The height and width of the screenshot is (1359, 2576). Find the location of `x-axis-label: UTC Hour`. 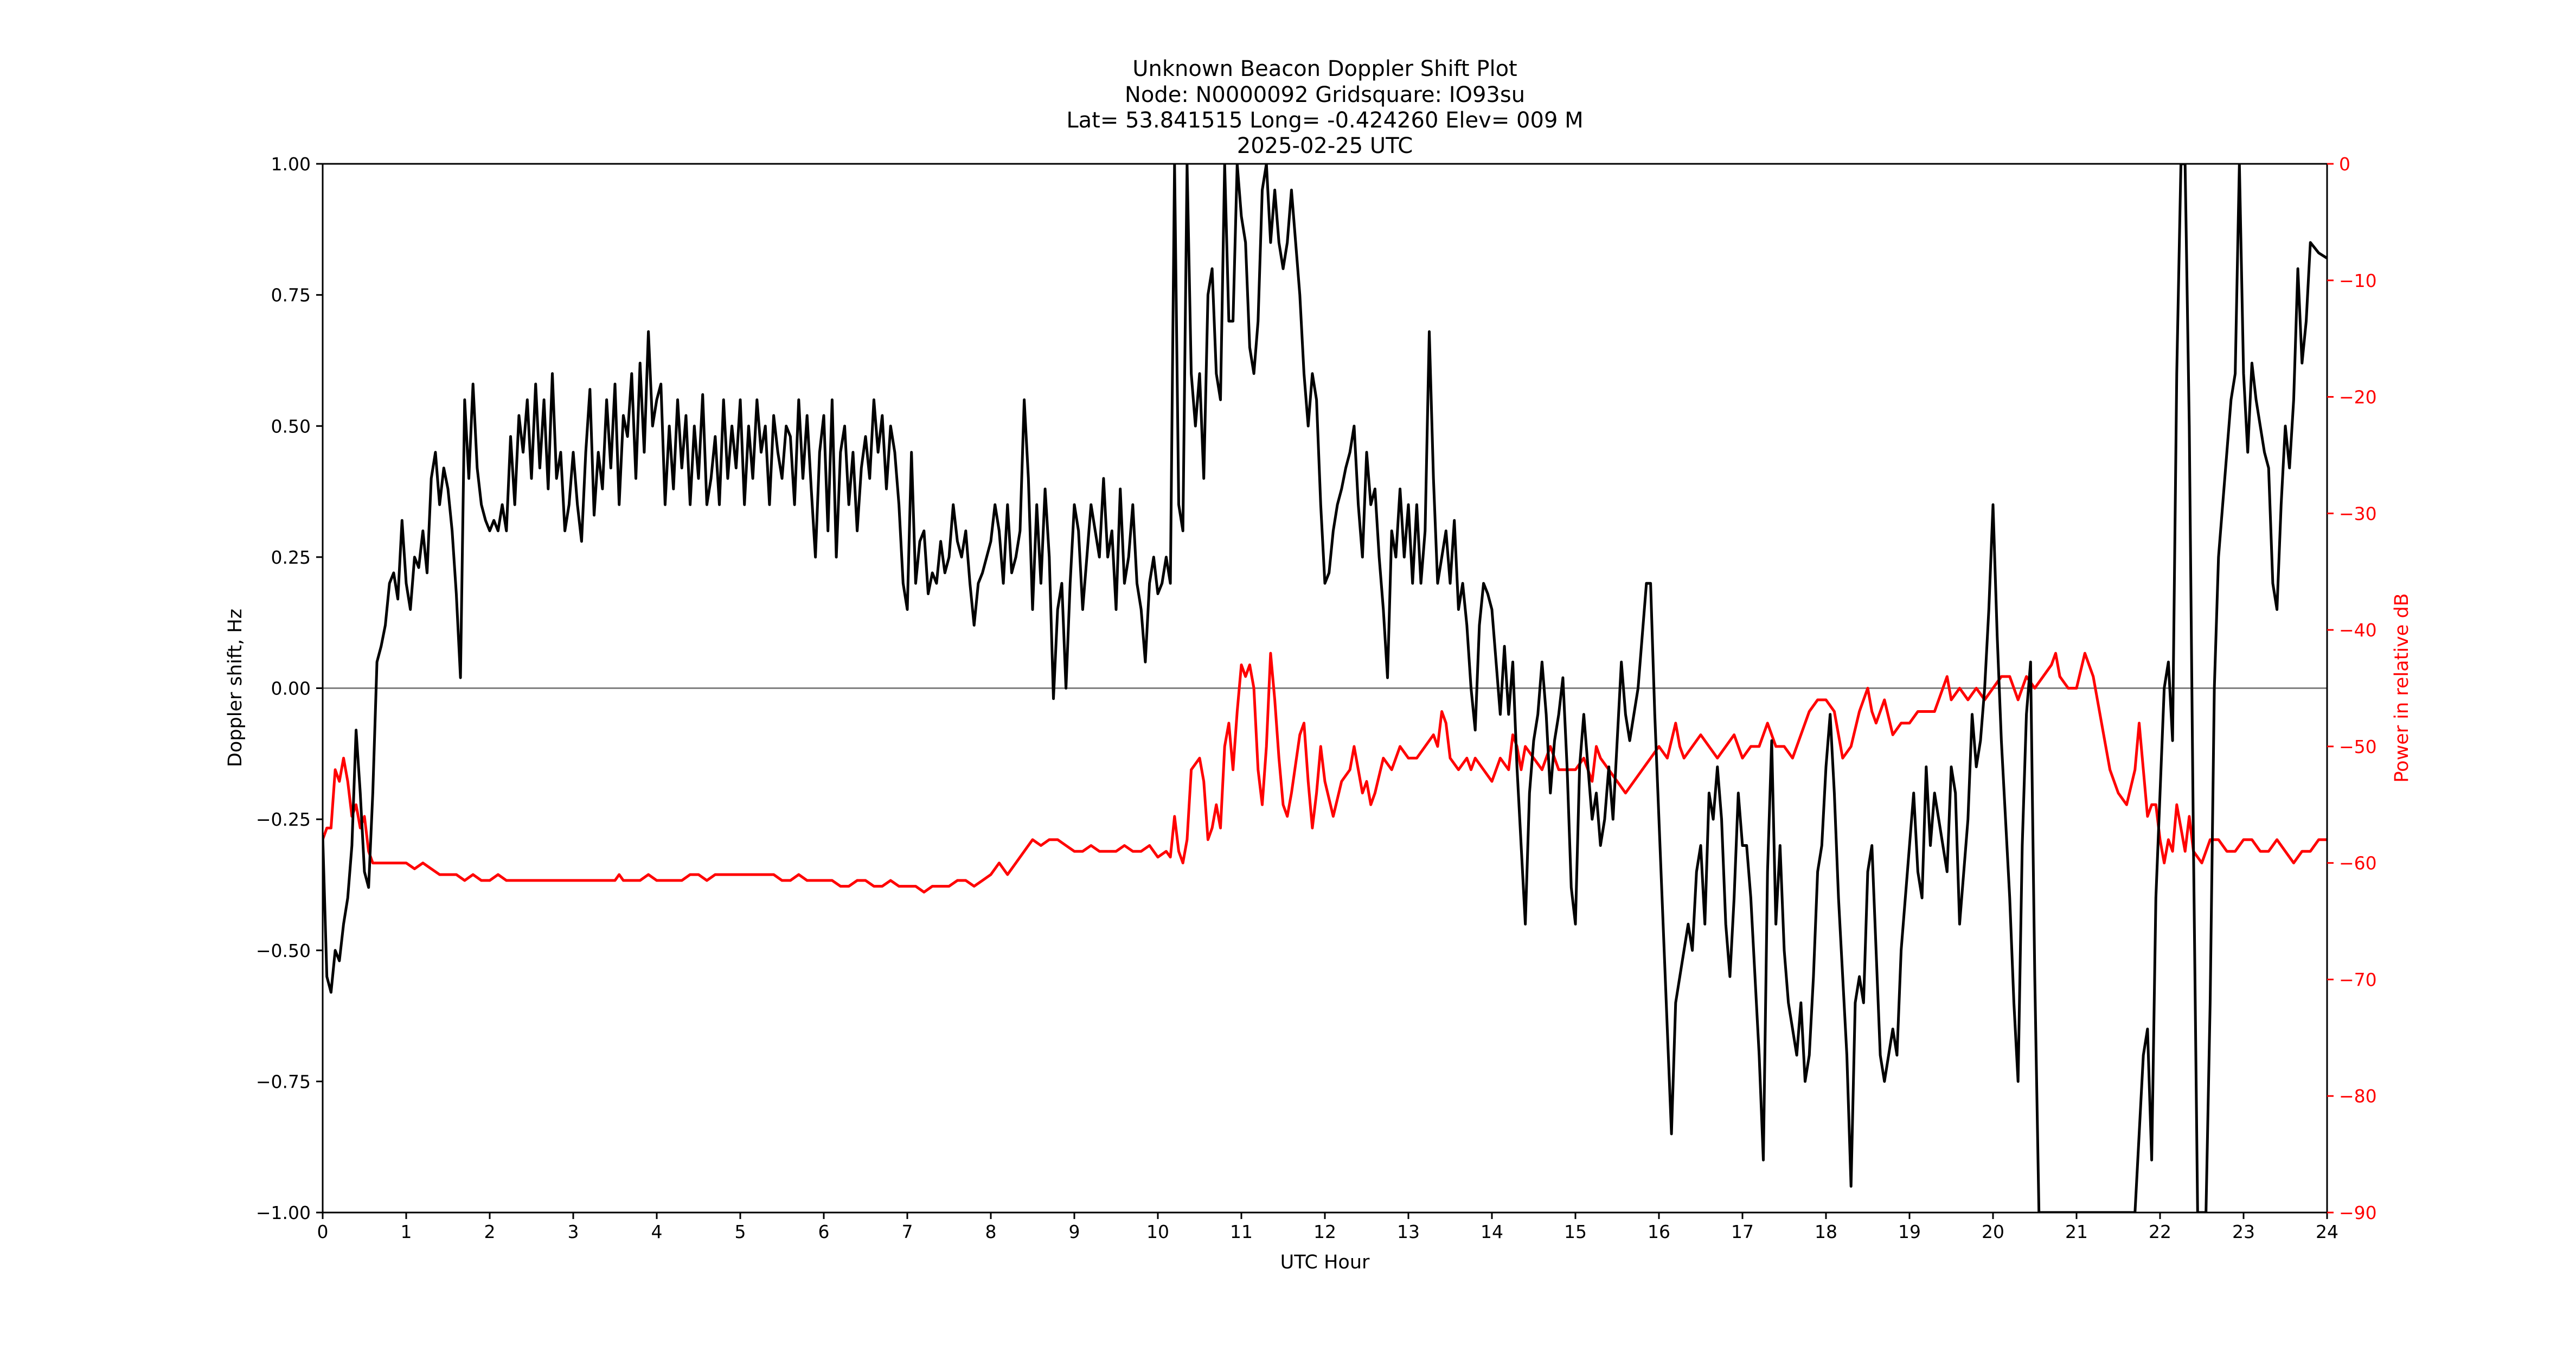

x-axis-label: UTC Hour is located at coordinates (1325, 1263).